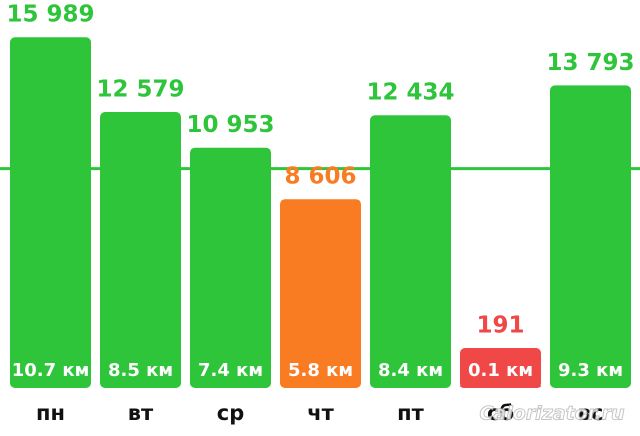 This screenshot has width=640, height=436. I want to click on distance-label: 0.1 км, so click(500, 370).